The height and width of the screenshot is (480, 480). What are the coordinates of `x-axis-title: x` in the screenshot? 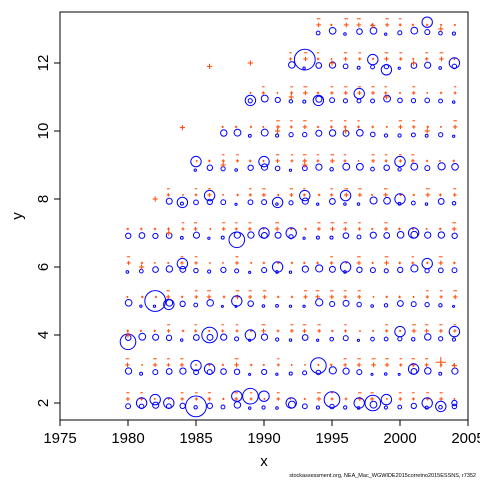 It's located at (264, 461).